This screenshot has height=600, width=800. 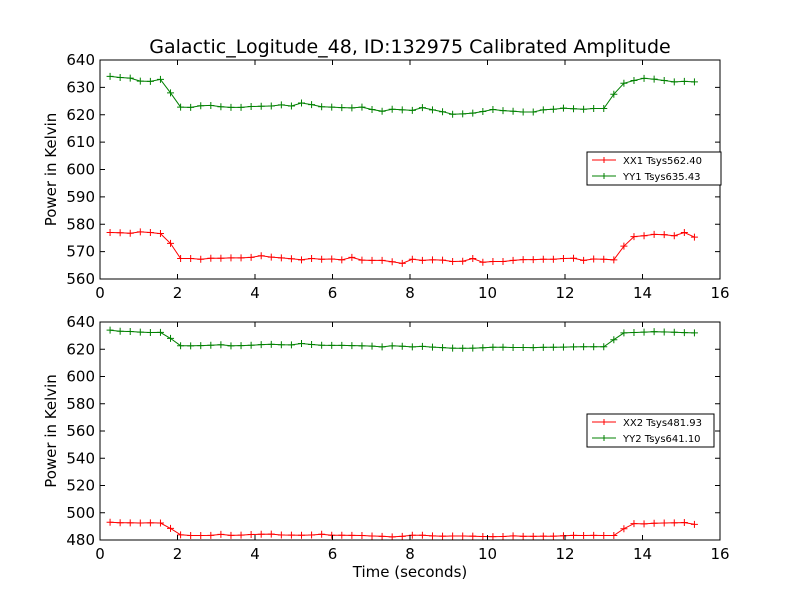 I want to click on y-tick-label: 600, so click(x=80, y=170).